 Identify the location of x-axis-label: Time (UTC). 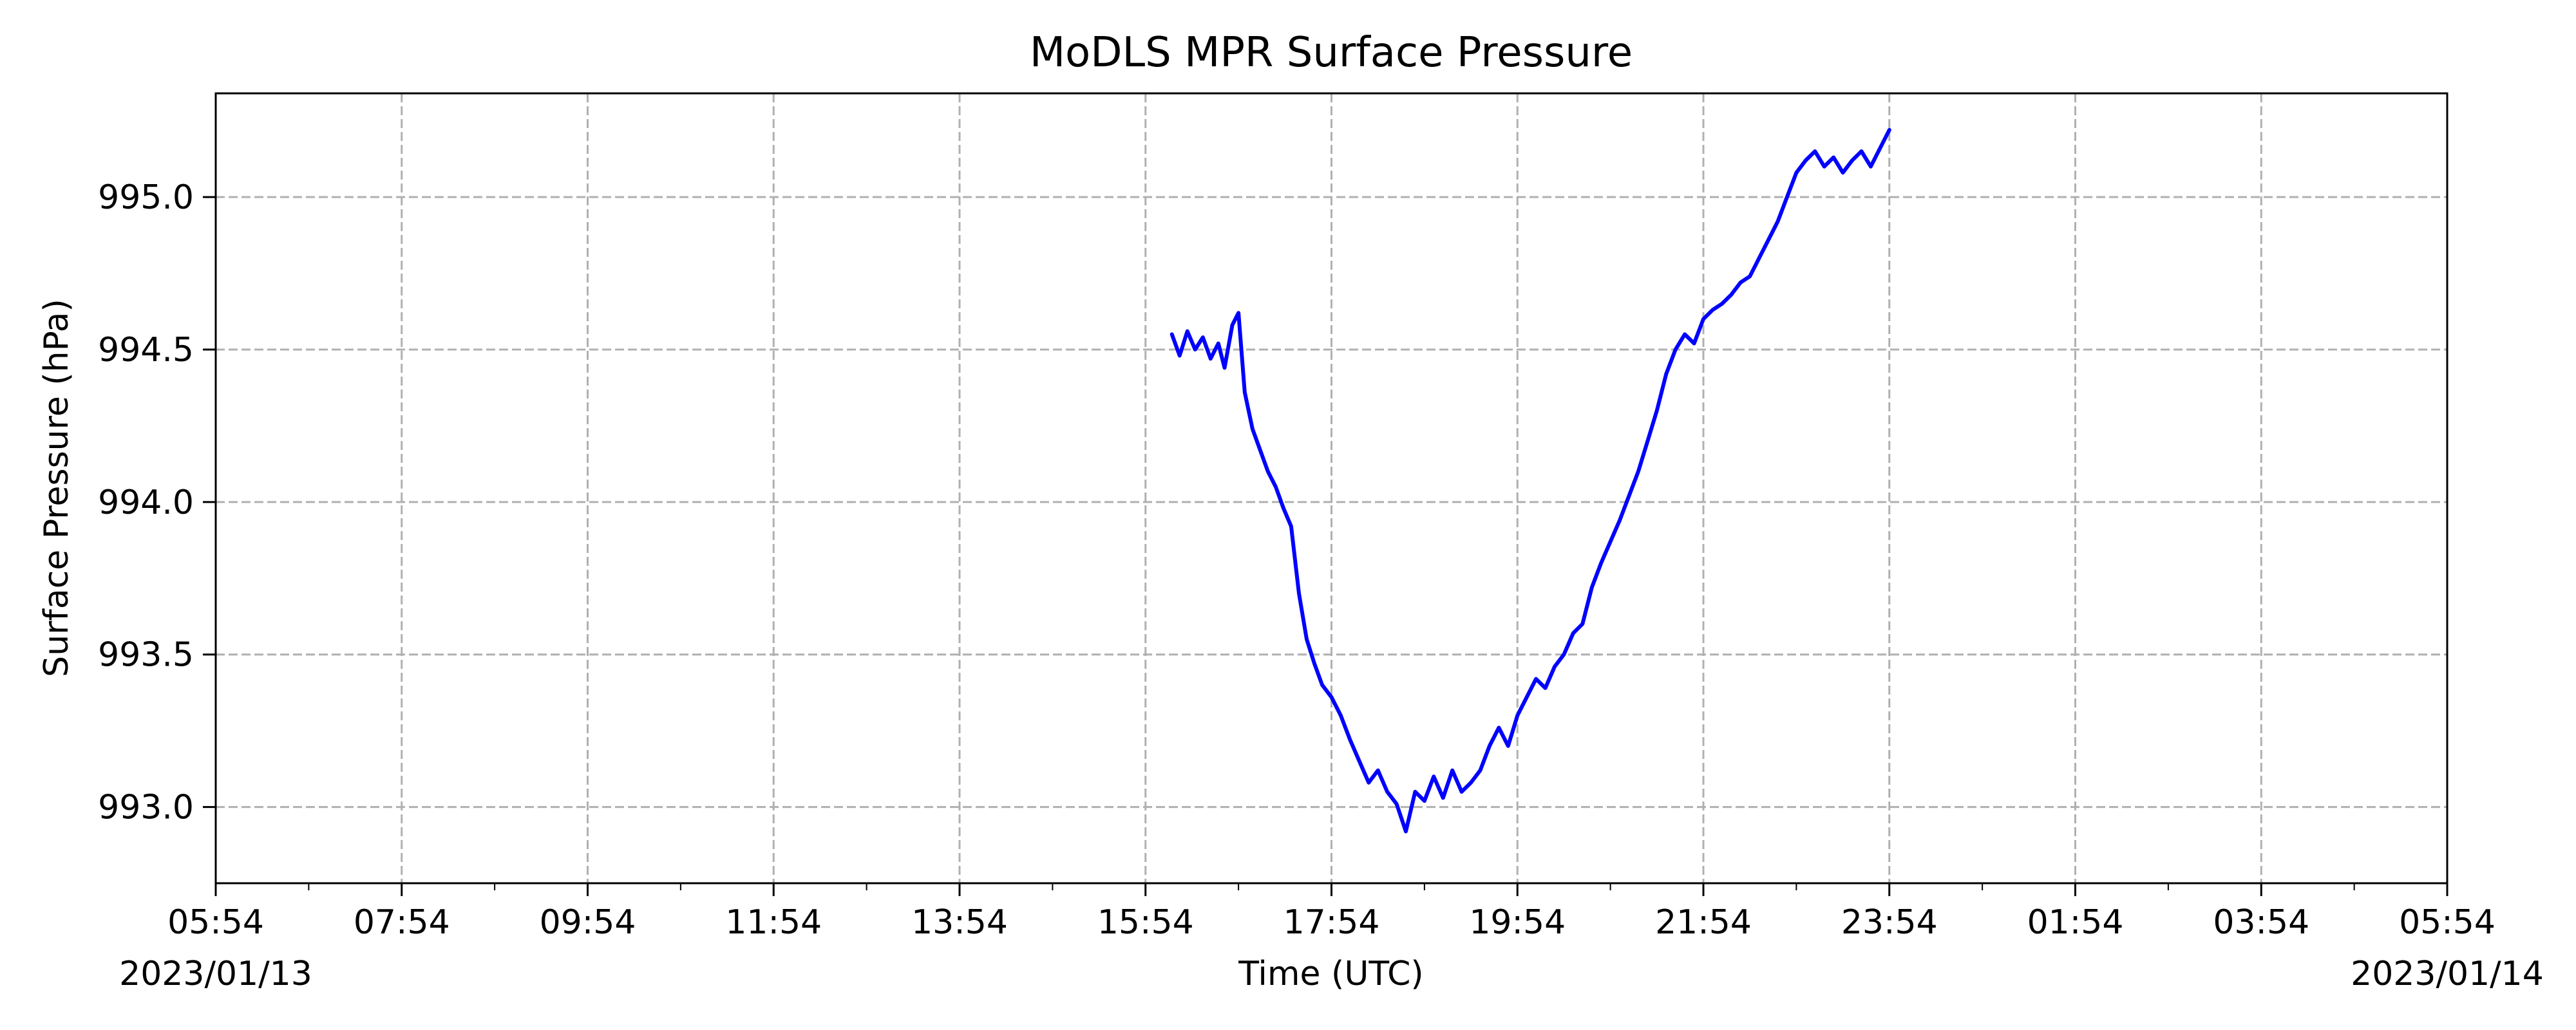
(1331, 974).